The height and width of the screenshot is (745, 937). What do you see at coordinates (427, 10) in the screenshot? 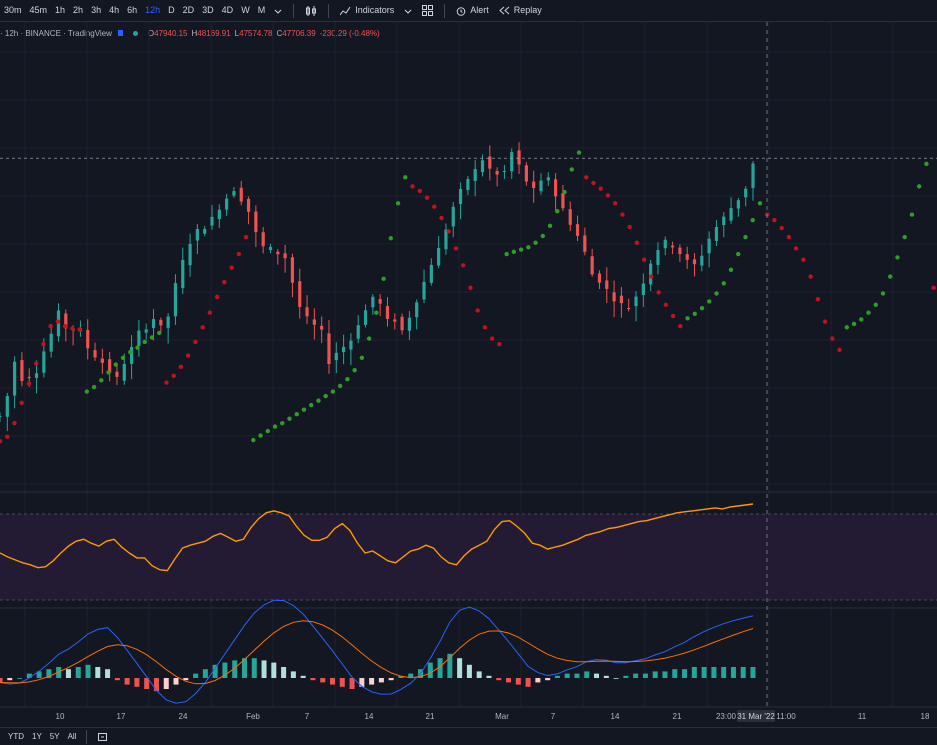
I see `layouts-grid-icon` at bounding box center [427, 10].